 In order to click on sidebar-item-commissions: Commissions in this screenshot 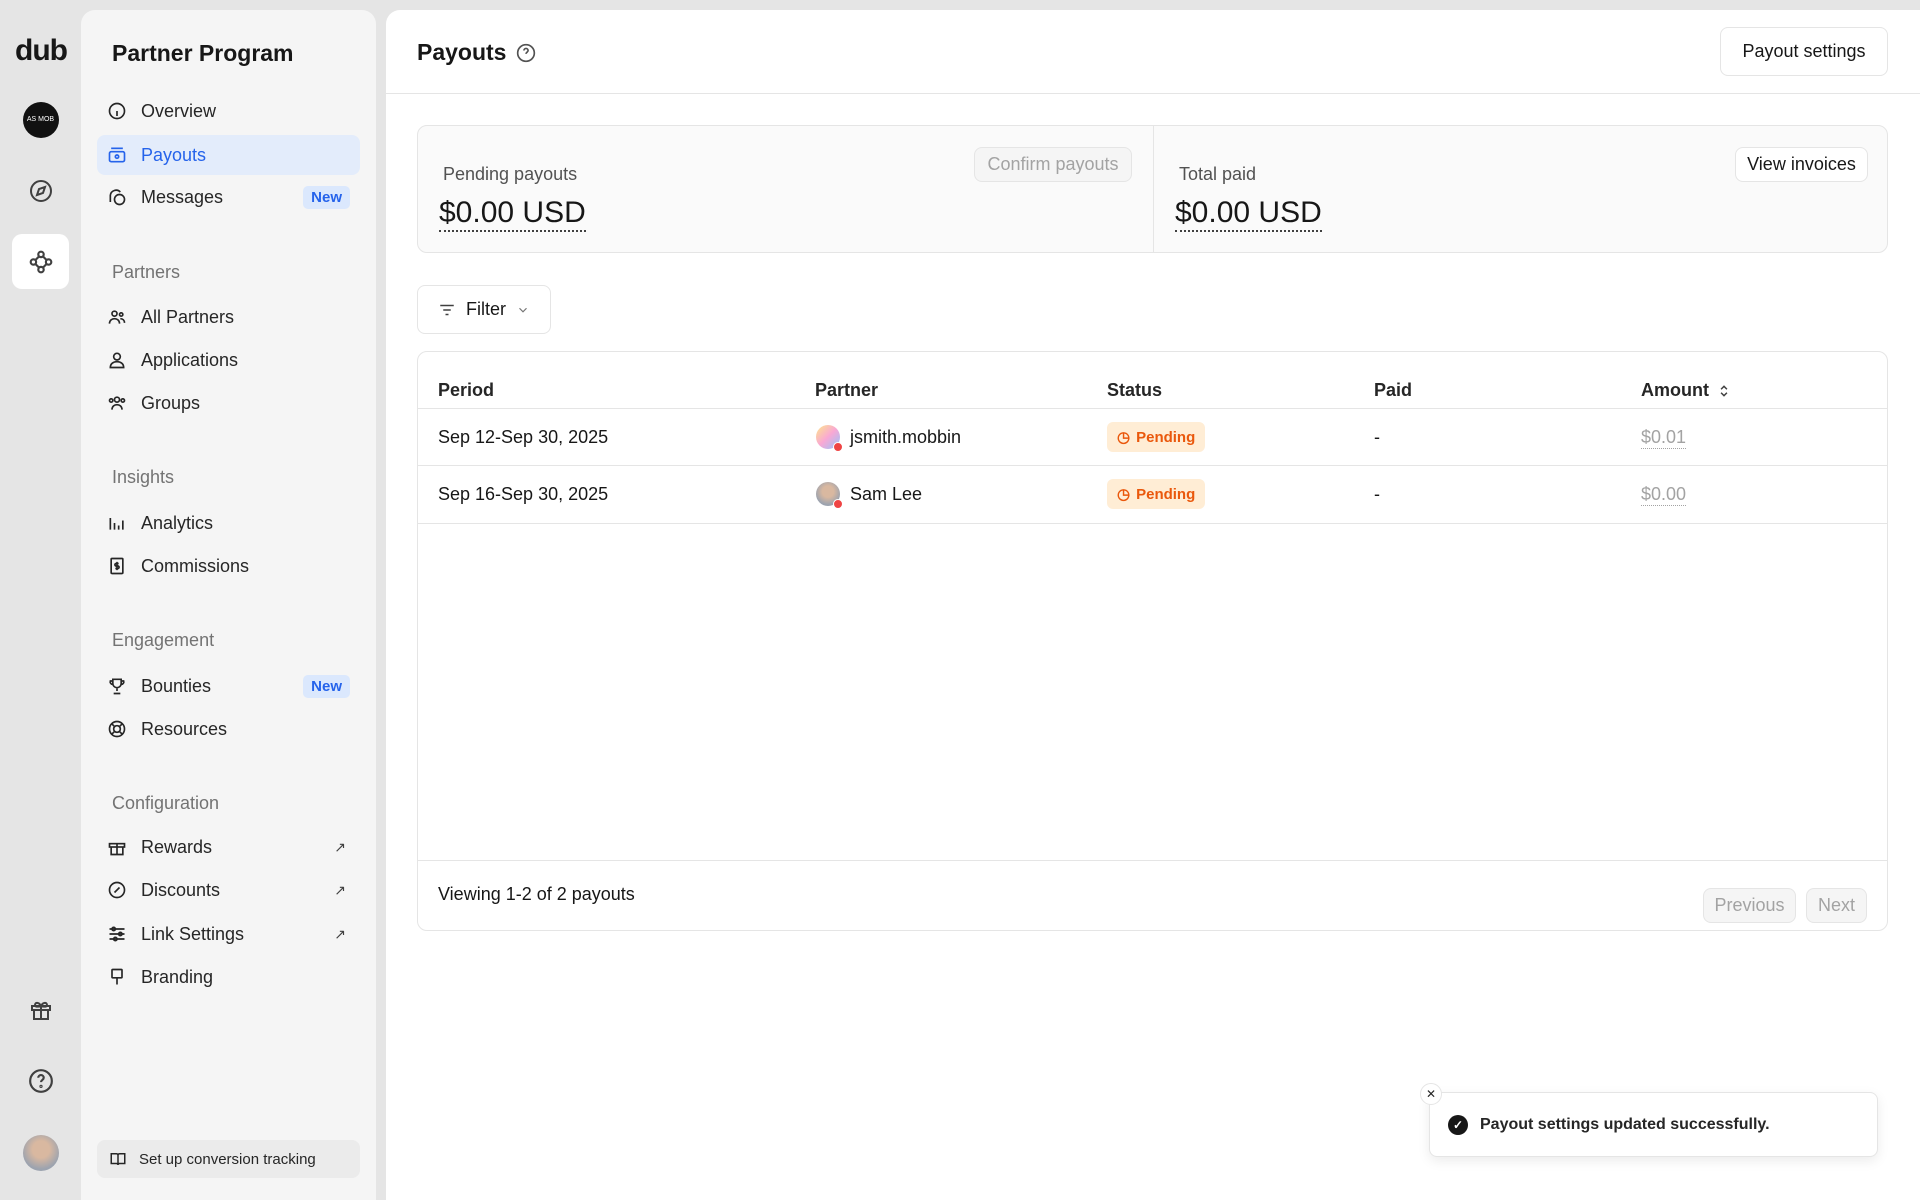, I will do `click(228, 566)`.